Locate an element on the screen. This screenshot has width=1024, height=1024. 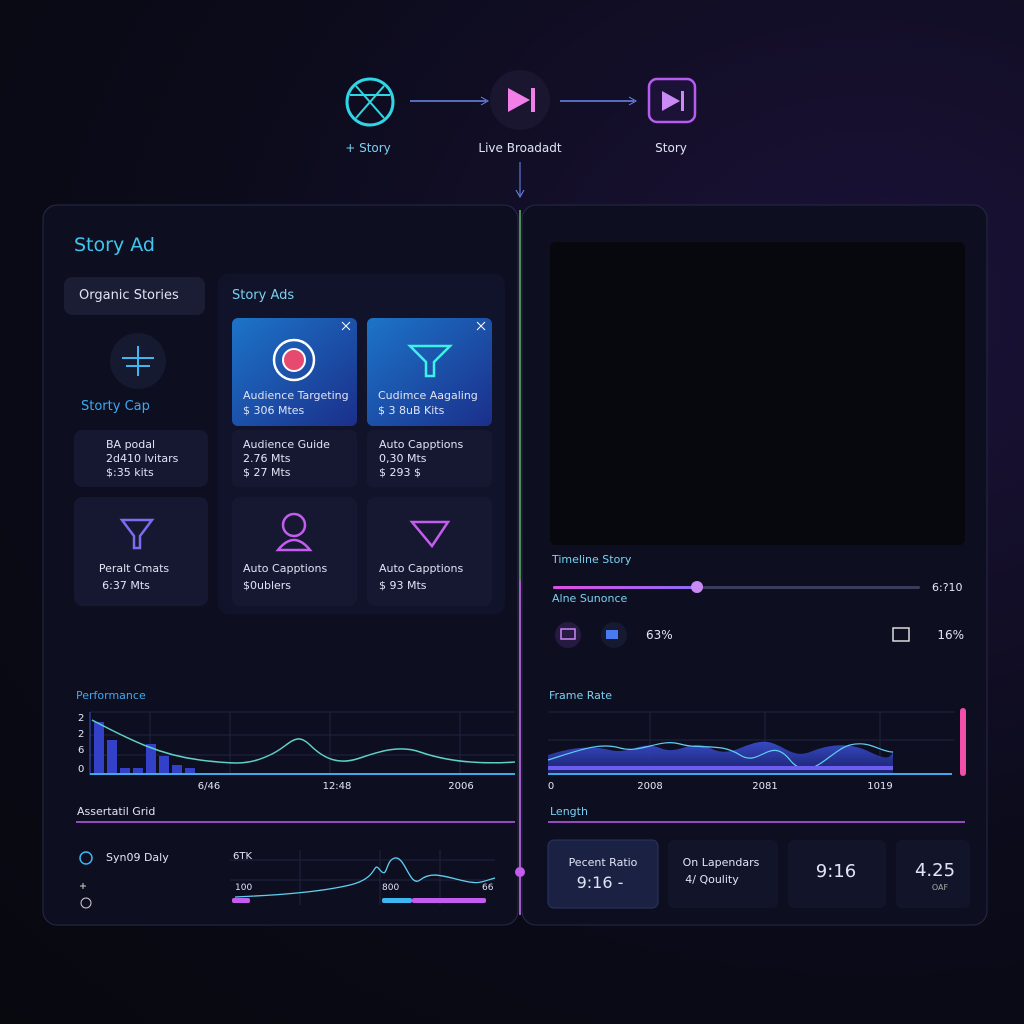
card-text: BA podal is located at coordinates (131, 444).